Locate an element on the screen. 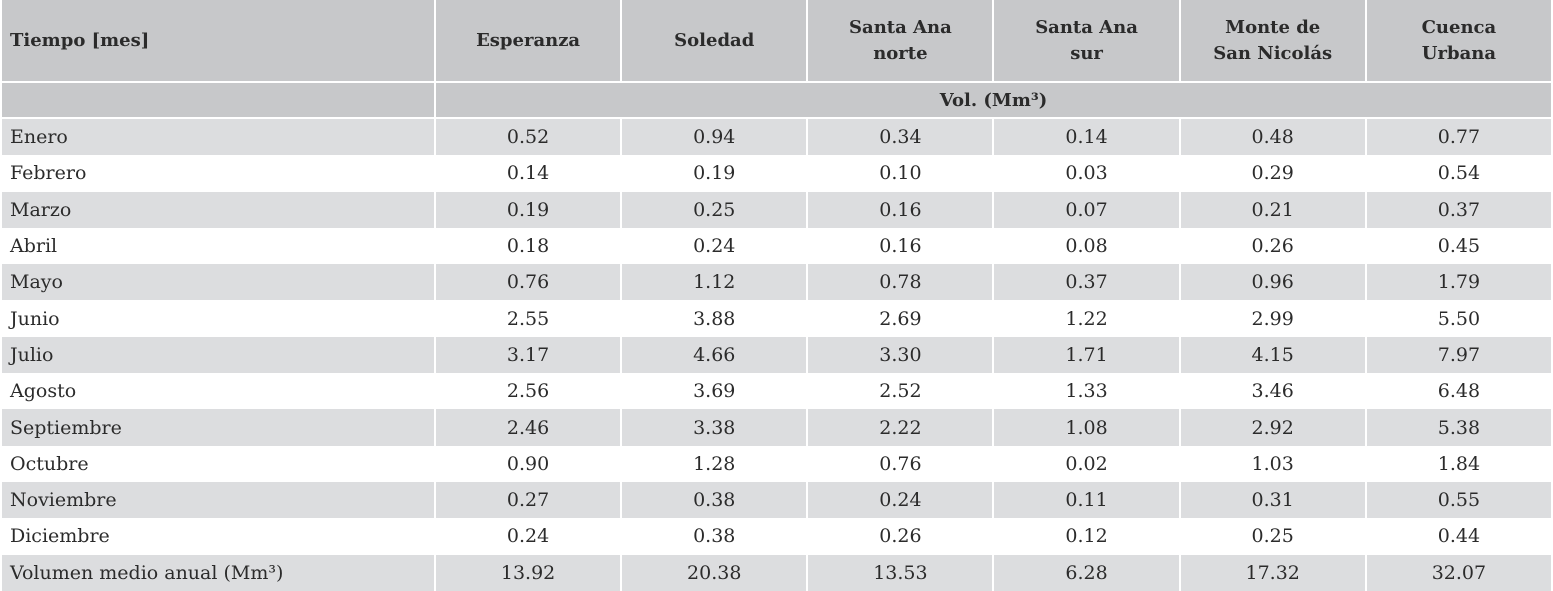 This screenshot has height=591, width=1553. value-cell: 2.22 is located at coordinates (900, 427).